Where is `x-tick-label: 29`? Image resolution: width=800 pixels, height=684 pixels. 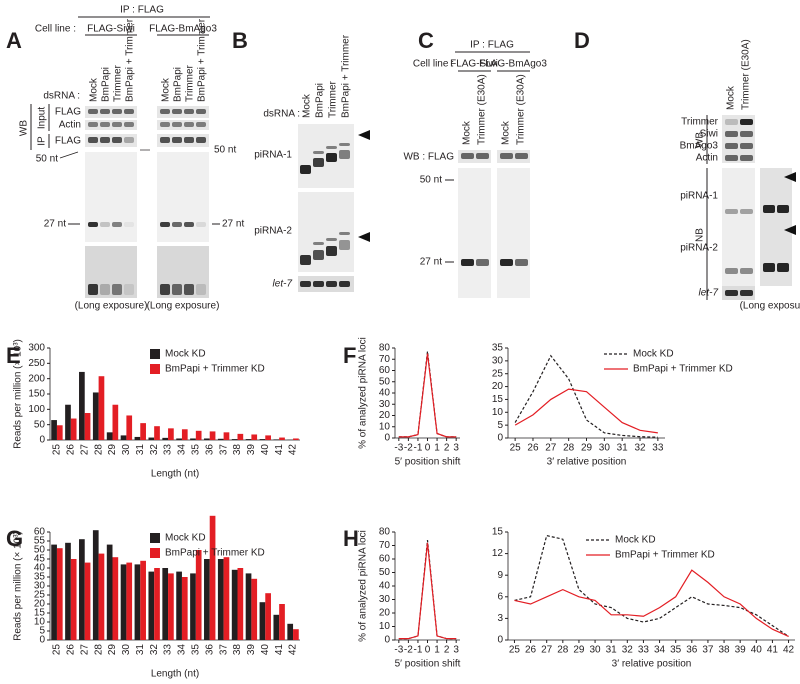 x-tick-label: 29 is located at coordinates (587, 448).